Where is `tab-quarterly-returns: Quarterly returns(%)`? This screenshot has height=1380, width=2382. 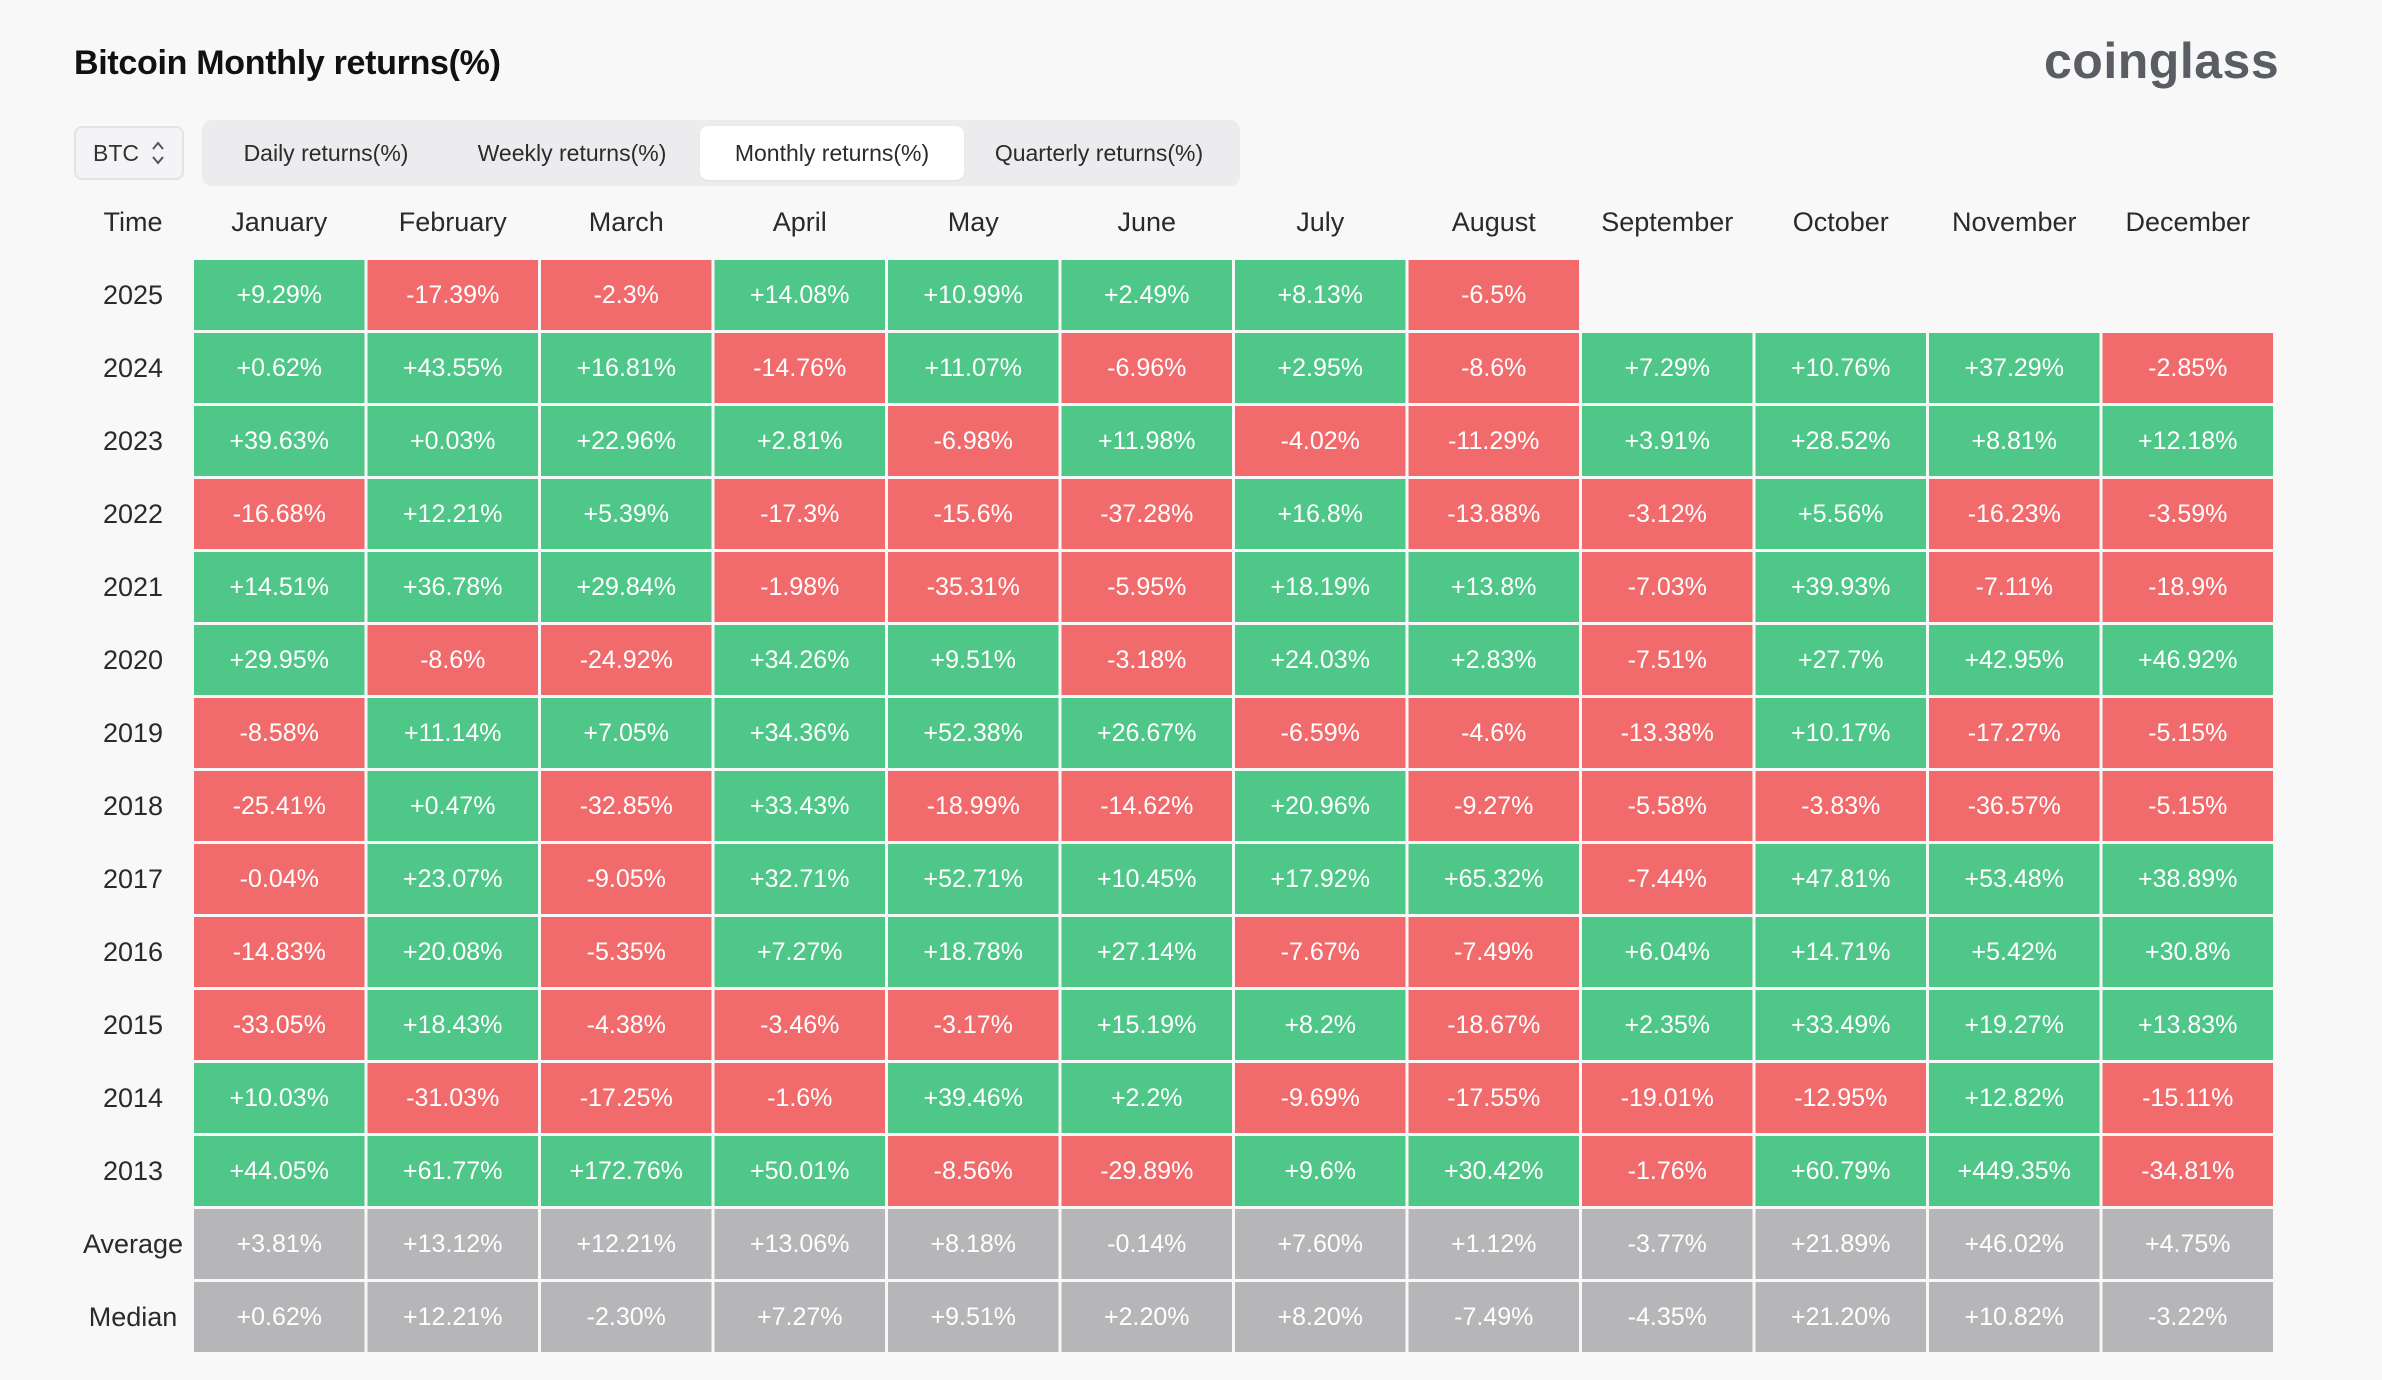 tab-quarterly-returns: Quarterly returns(%) is located at coordinates (1099, 152).